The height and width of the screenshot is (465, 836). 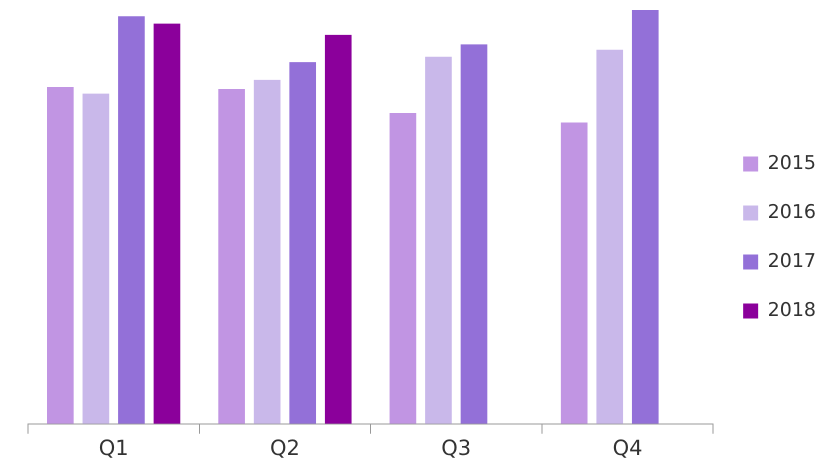 I want to click on legend-label: 2016, so click(x=792, y=211).